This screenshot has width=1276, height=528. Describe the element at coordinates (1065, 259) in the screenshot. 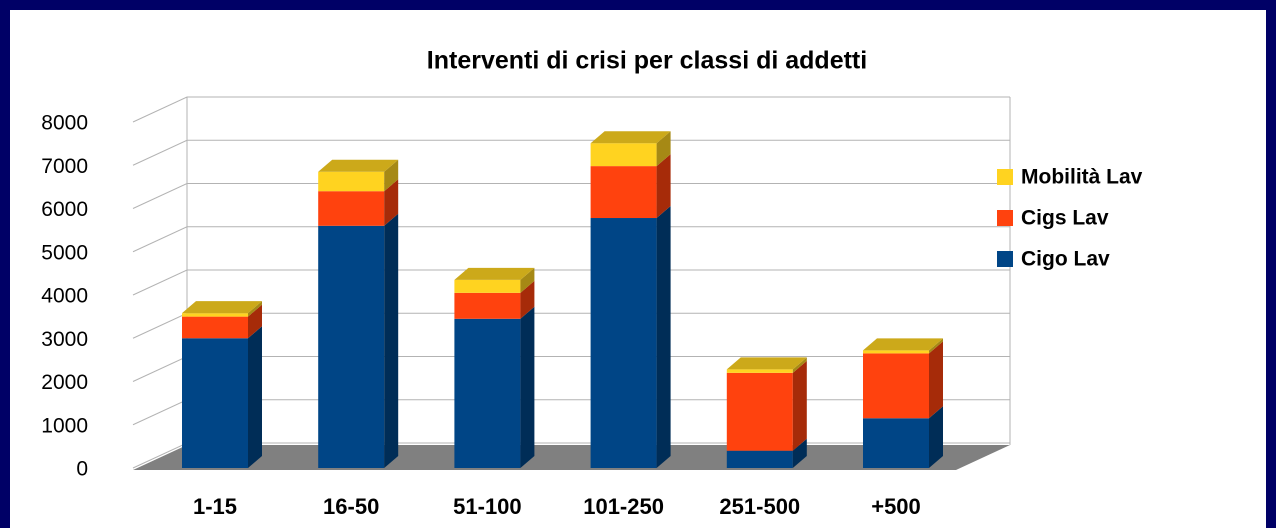

I see `legend-label: Cigo Lav` at that location.